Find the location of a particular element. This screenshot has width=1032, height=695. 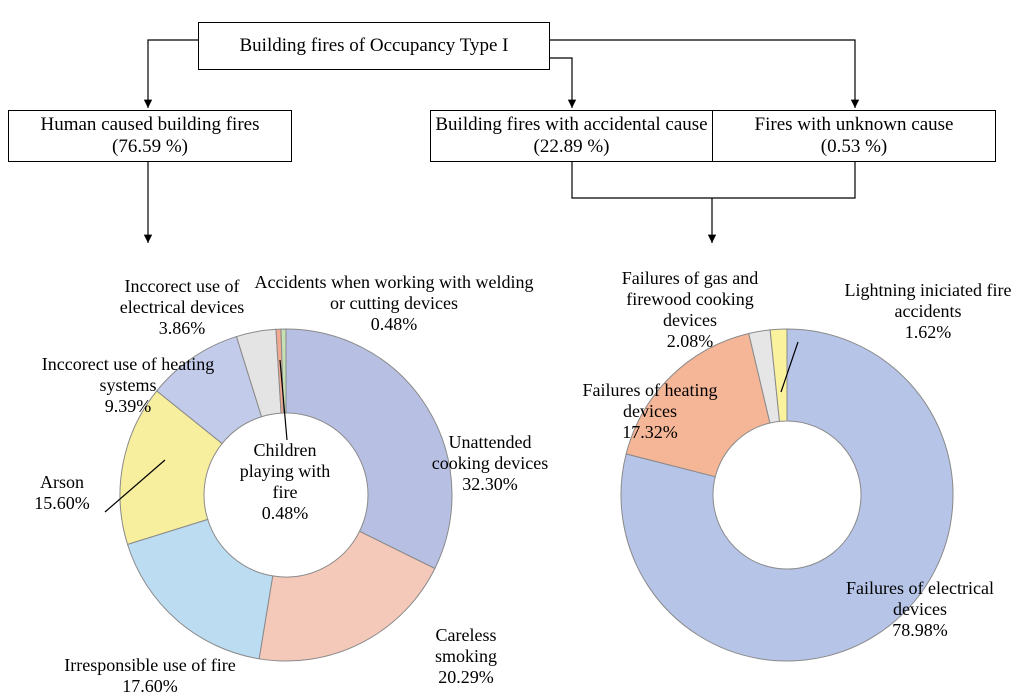

value-label: 3.86% is located at coordinates (182, 328).